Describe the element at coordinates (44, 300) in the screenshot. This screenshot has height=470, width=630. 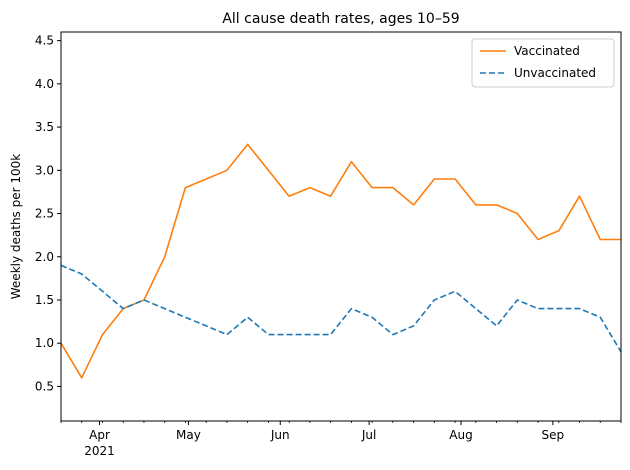
I see `y-tick-label: 1.5` at that location.